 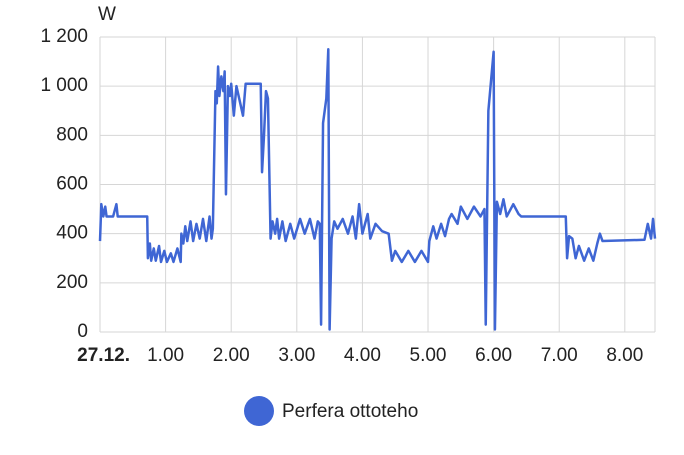 What do you see at coordinates (72, 282) in the screenshot?
I see `y-tick-label: 200` at bounding box center [72, 282].